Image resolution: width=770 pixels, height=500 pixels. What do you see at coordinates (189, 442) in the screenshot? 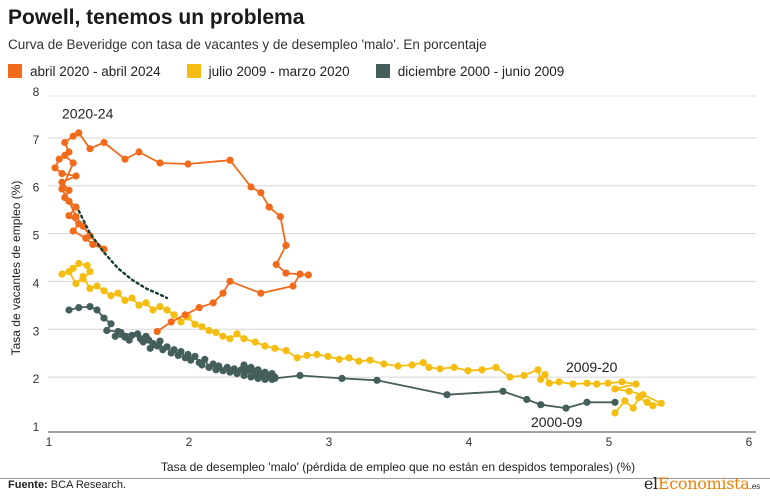
I see `x-tick-label: 2` at bounding box center [189, 442].